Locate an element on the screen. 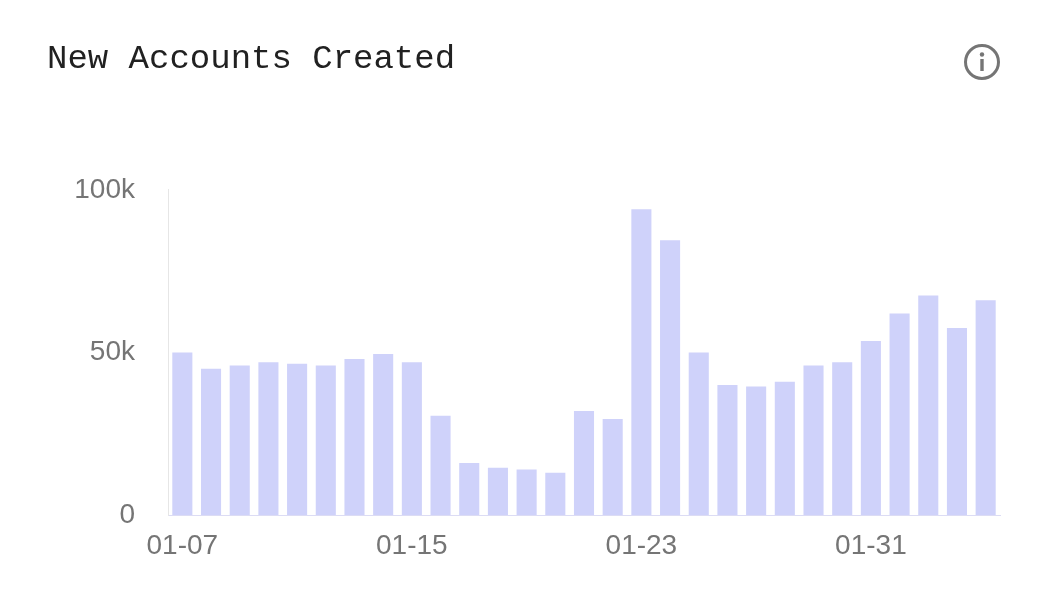 The width and height of the screenshot is (1049, 598). x-tick-label: 01-07 is located at coordinates (182, 544).